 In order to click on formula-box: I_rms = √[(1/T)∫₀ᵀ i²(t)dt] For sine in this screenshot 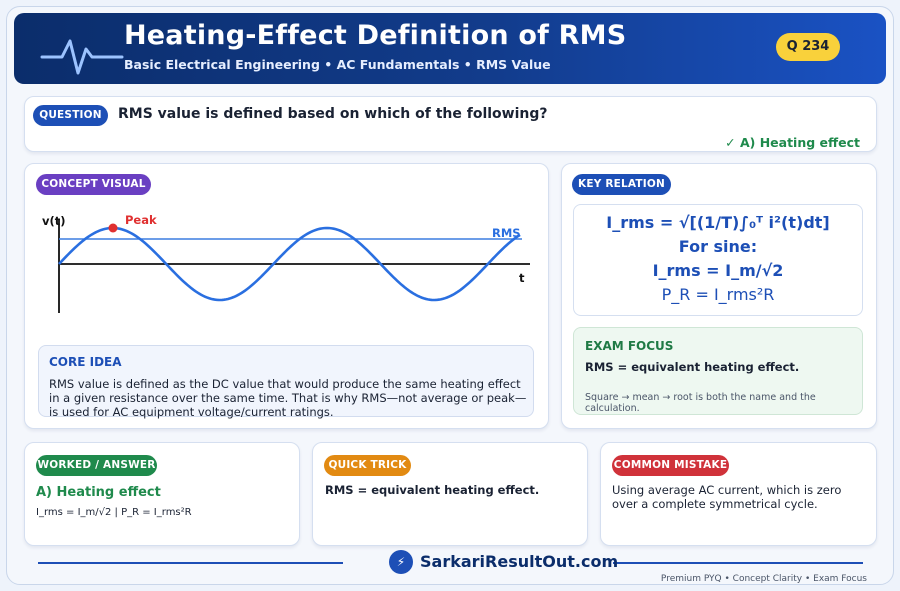, I will do `click(718, 260)`.